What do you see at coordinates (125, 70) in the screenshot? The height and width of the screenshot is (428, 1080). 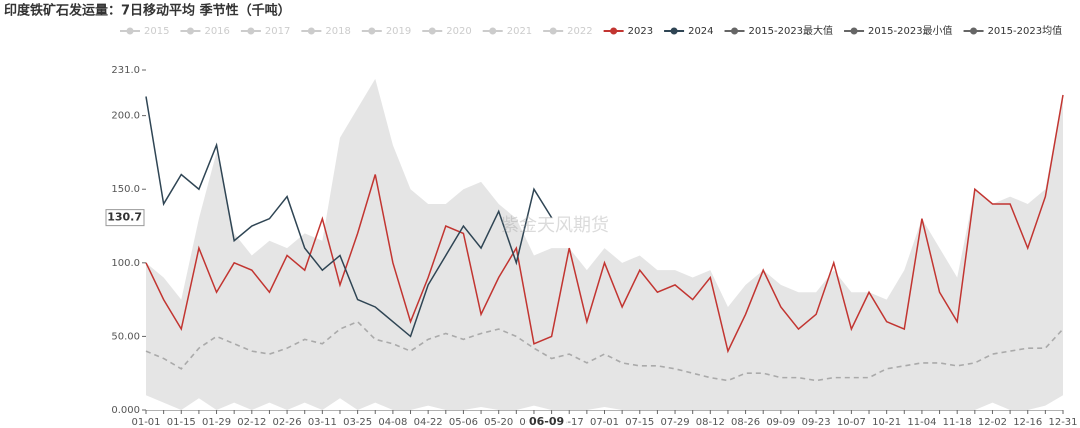 I see `y-tick-label: 231.0` at bounding box center [125, 70].